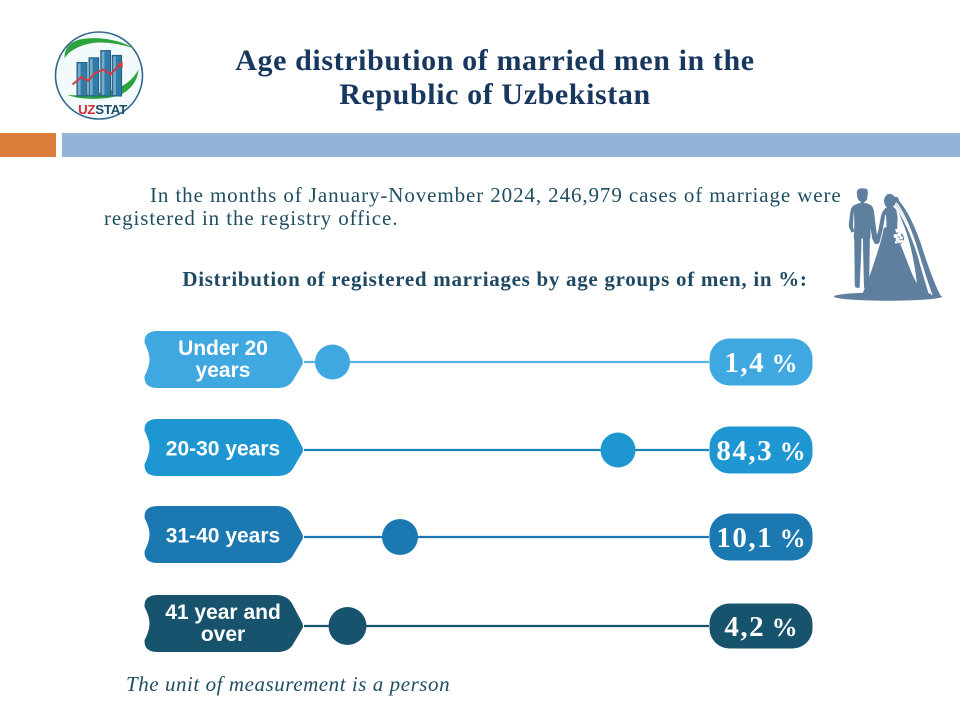  What do you see at coordinates (223, 348) in the screenshot?
I see `svg-text: Under 20` at bounding box center [223, 348].